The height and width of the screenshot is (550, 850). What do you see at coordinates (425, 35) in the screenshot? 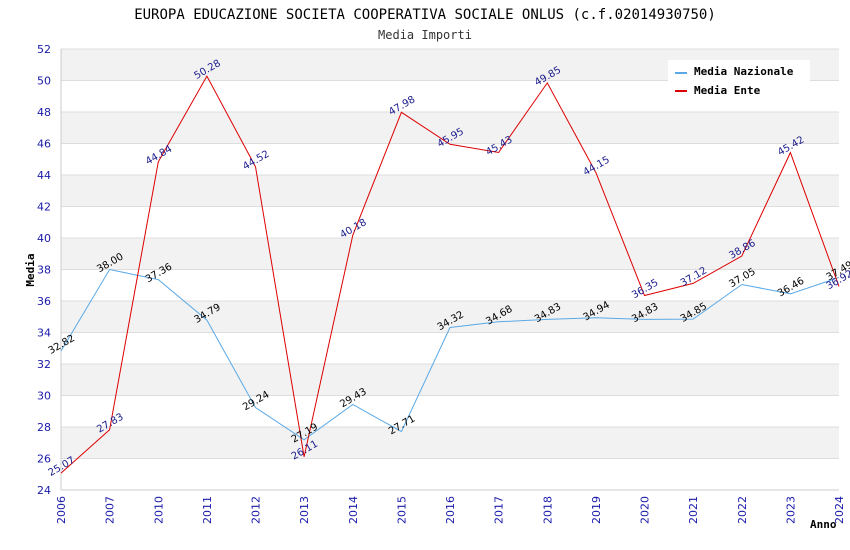
I see `chart-subtitle: Media Importi` at bounding box center [425, 35].